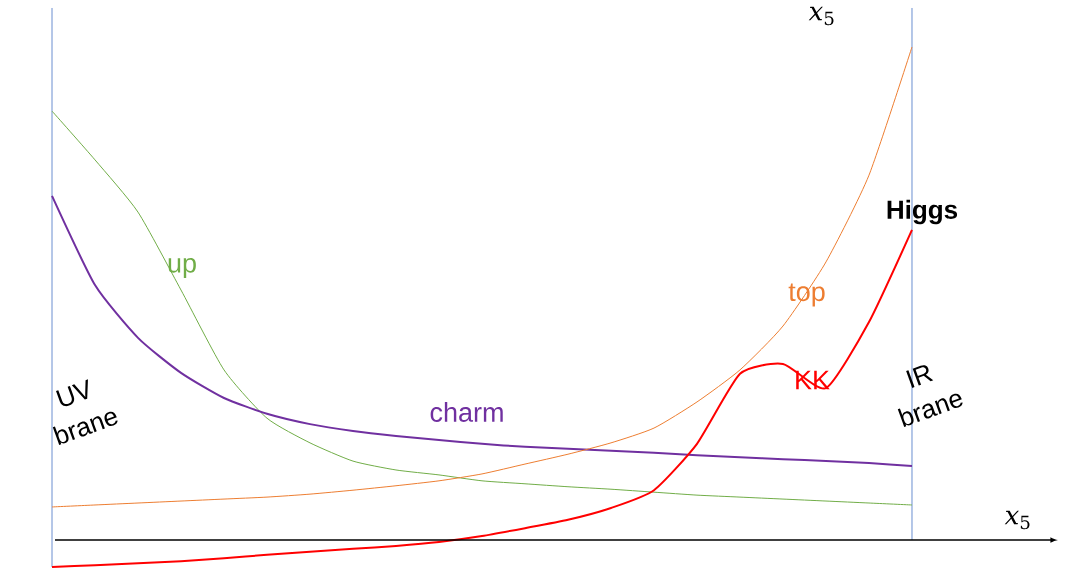  Describe the element at coordinates (930, 396) in the screenshot. I see `annotation: IR brane` at that location.